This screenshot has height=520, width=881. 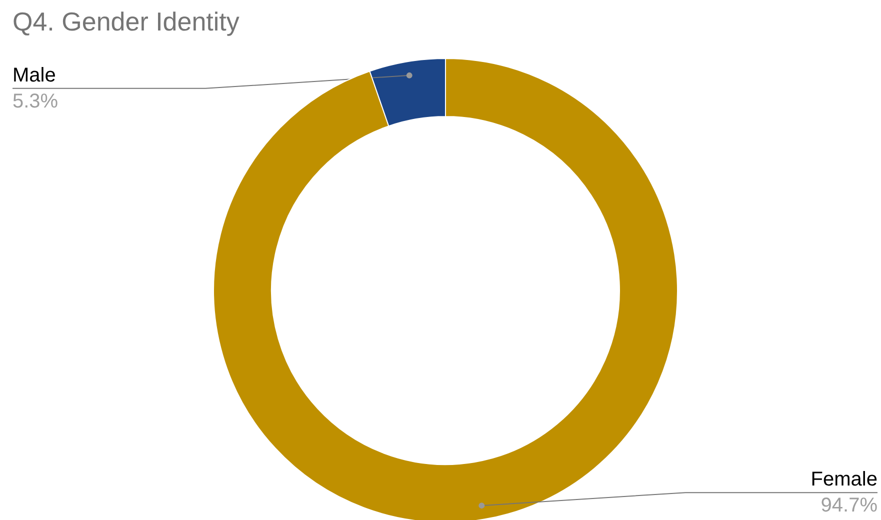 I want to click on data-label: 94.7%, so click(x=849, y=505).